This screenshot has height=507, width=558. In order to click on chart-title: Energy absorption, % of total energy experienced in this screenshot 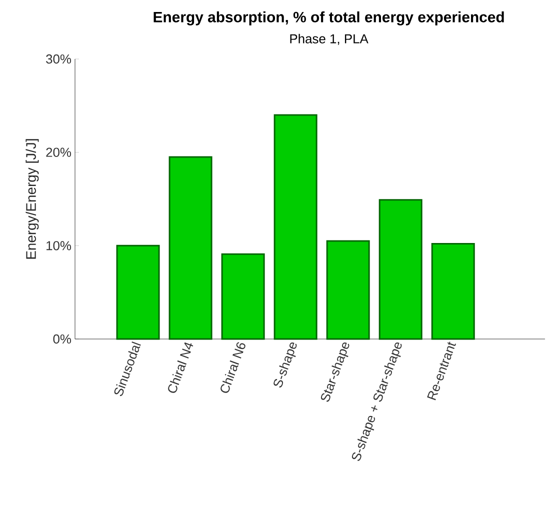, I will do `click(329, 18)`.